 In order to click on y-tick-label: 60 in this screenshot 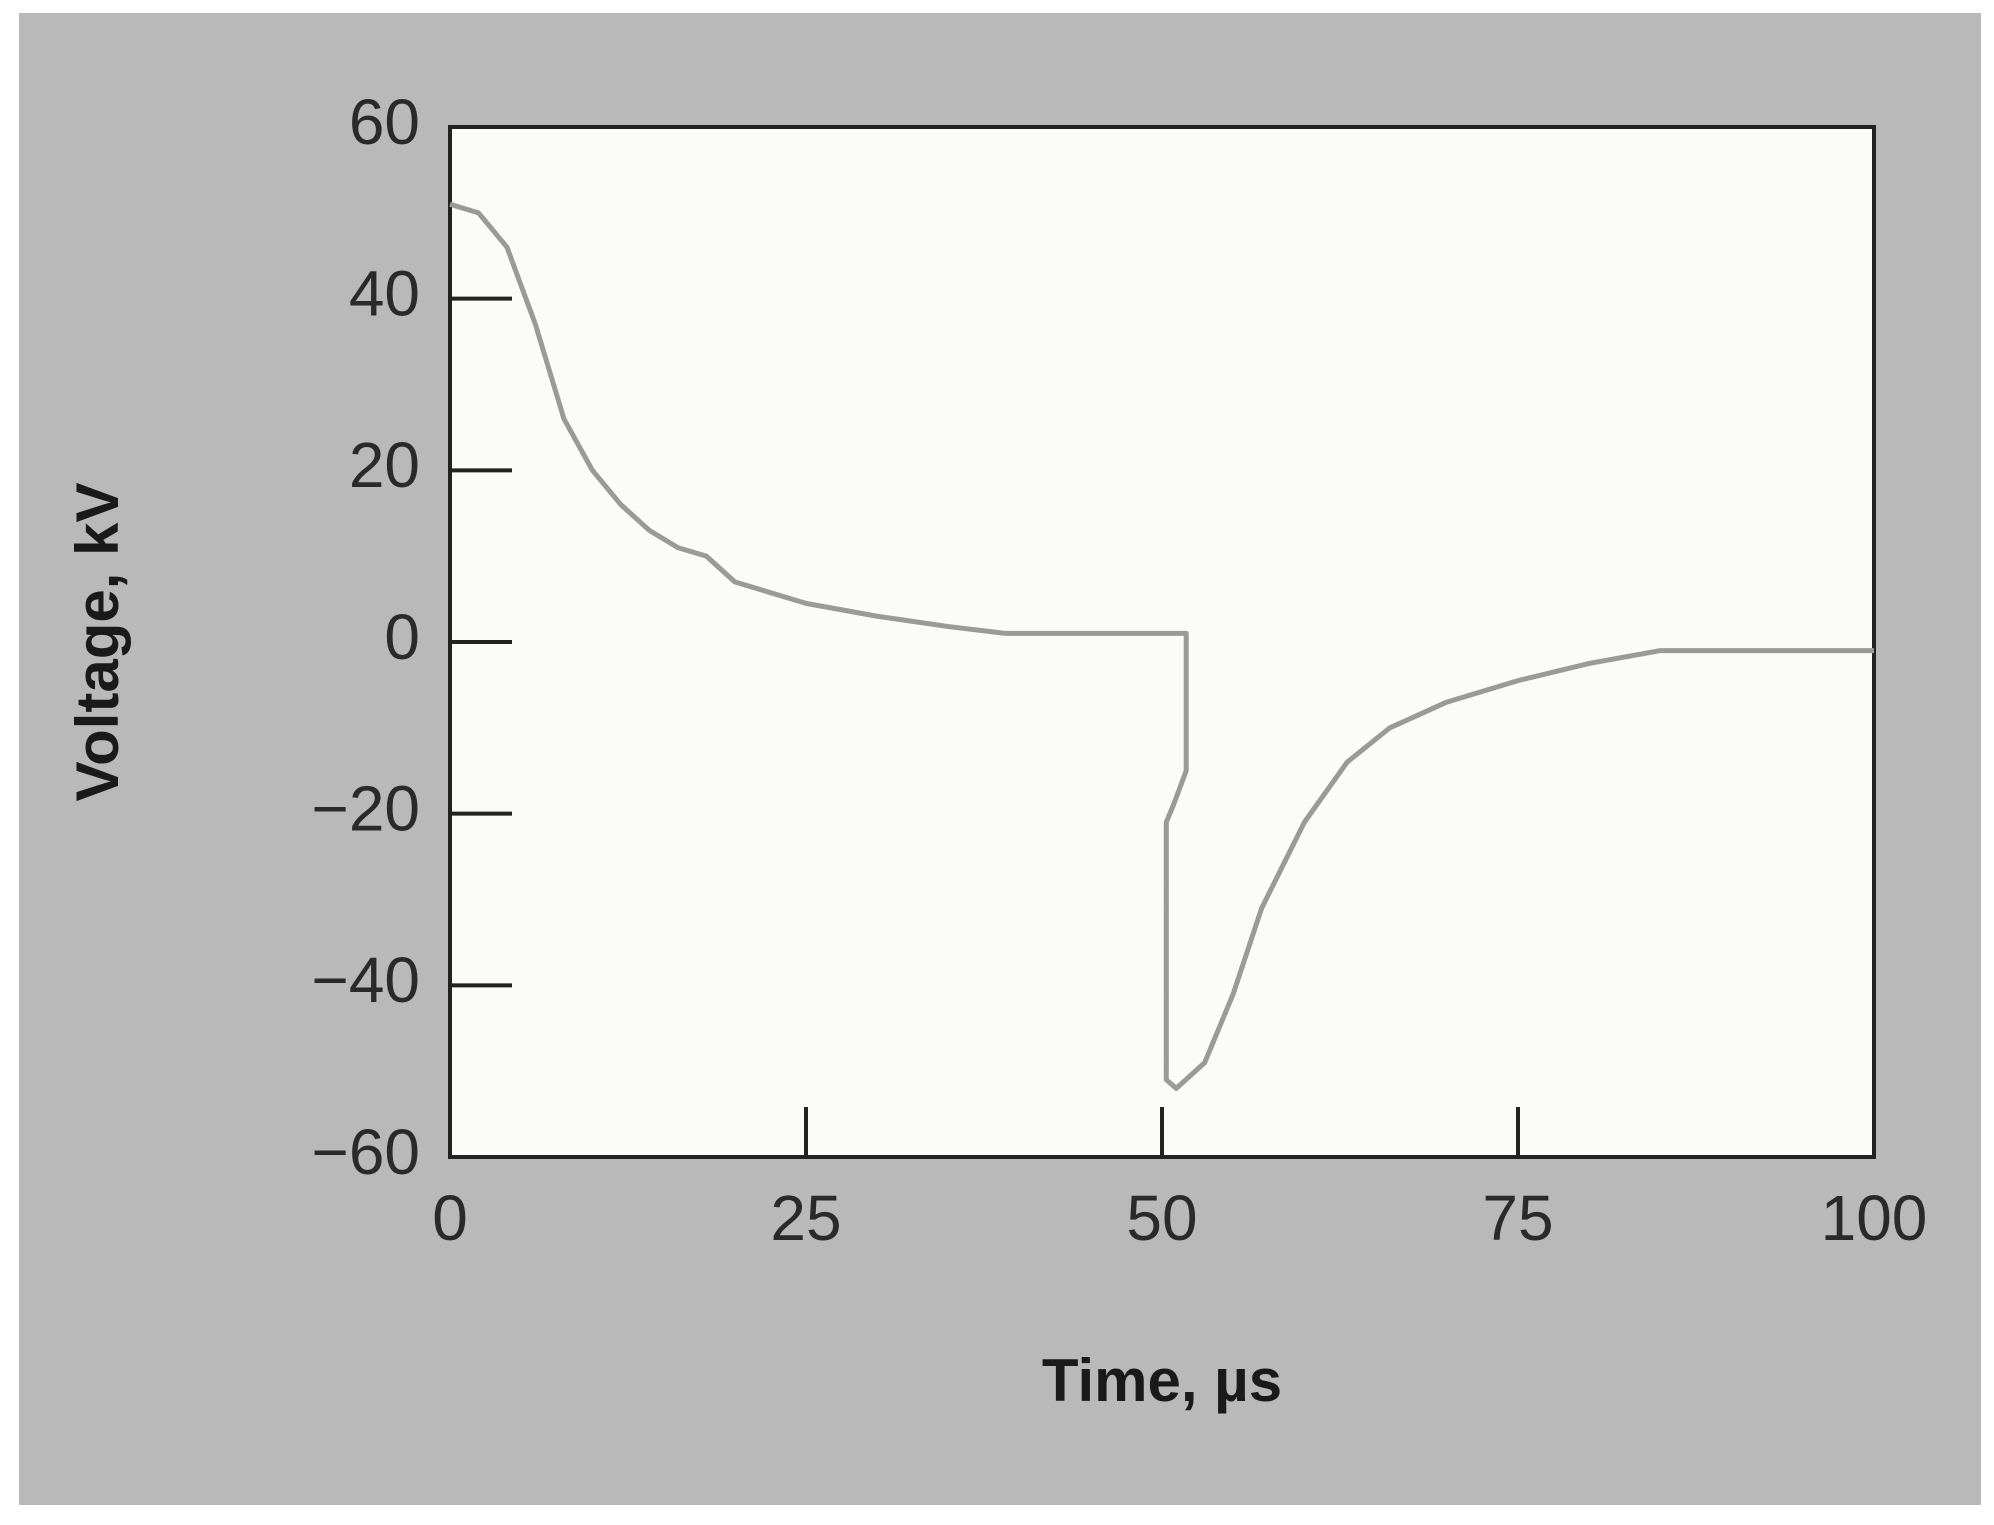, I will do `click(384, 122)`.